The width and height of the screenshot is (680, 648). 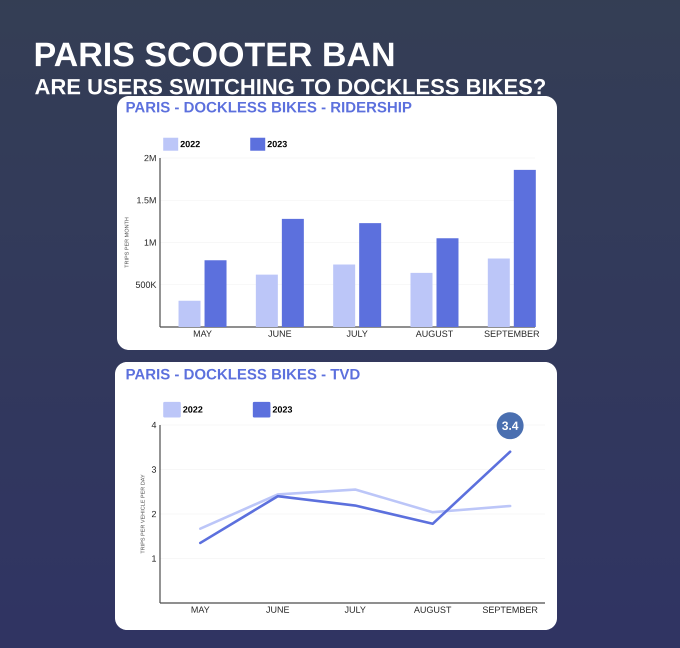 I want to click on text: PARIS SCOOTER BAN, so click(x=215, y=54).